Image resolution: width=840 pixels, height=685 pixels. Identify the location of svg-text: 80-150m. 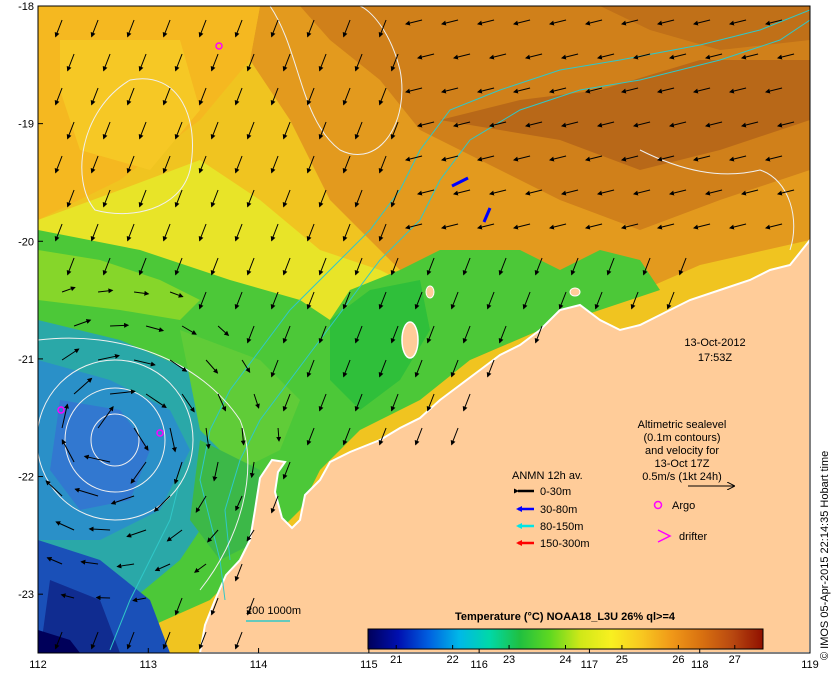
(561, 527).